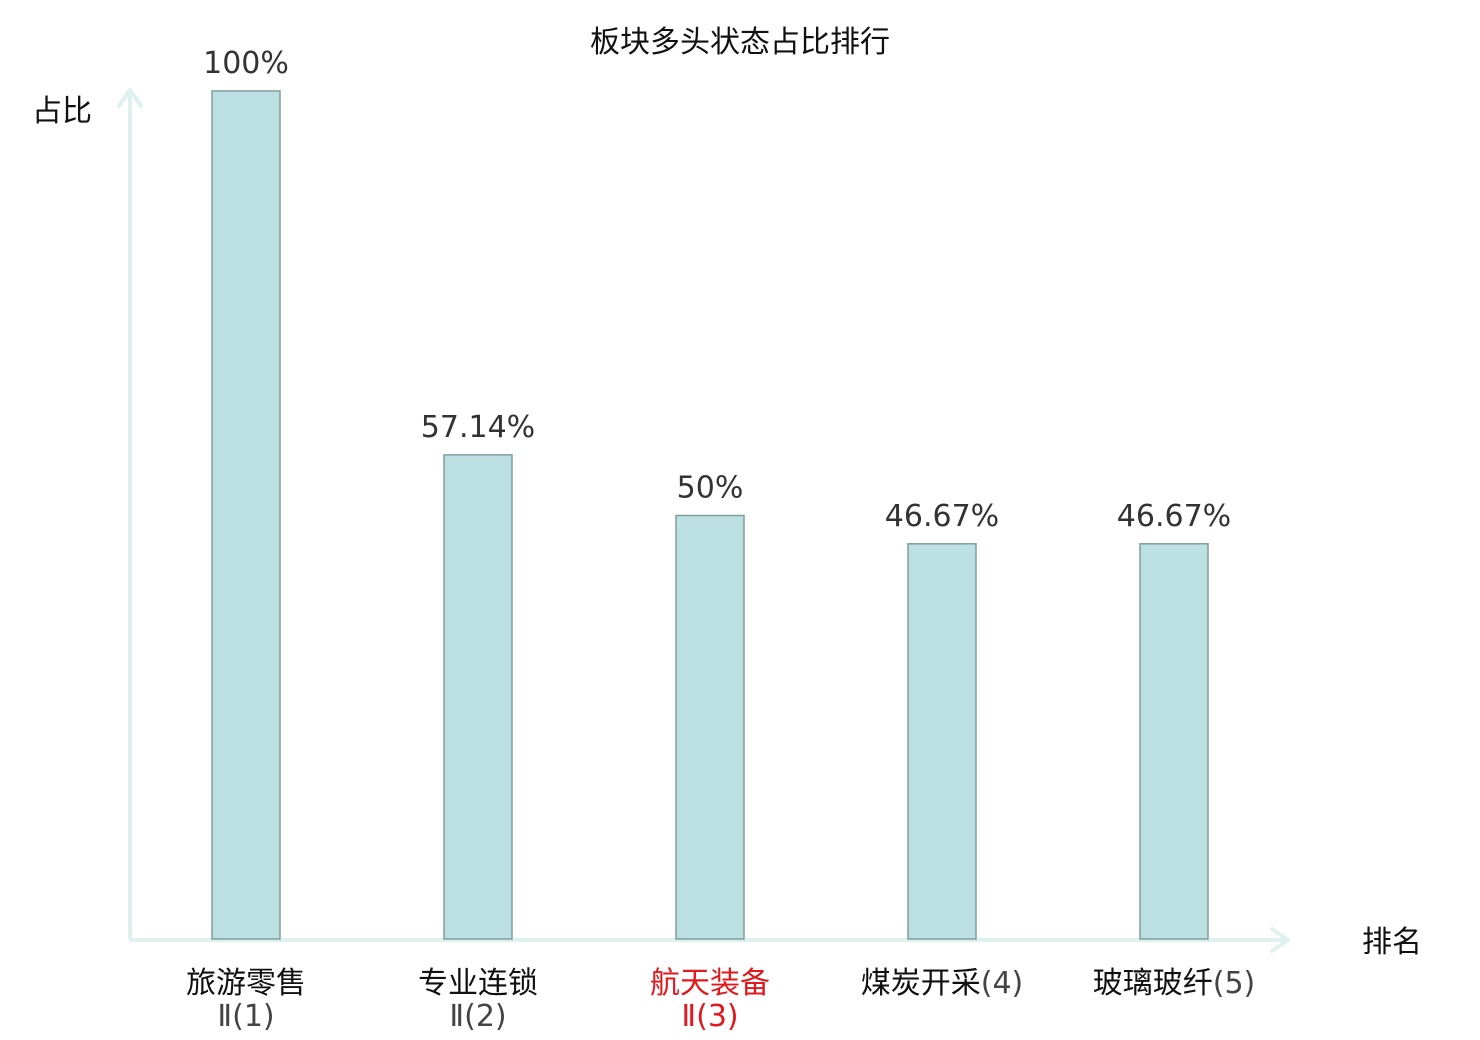  Describe the element at coordinates (62, 111) in the screenshot. I see `y-axis-label: 占比` at that location.